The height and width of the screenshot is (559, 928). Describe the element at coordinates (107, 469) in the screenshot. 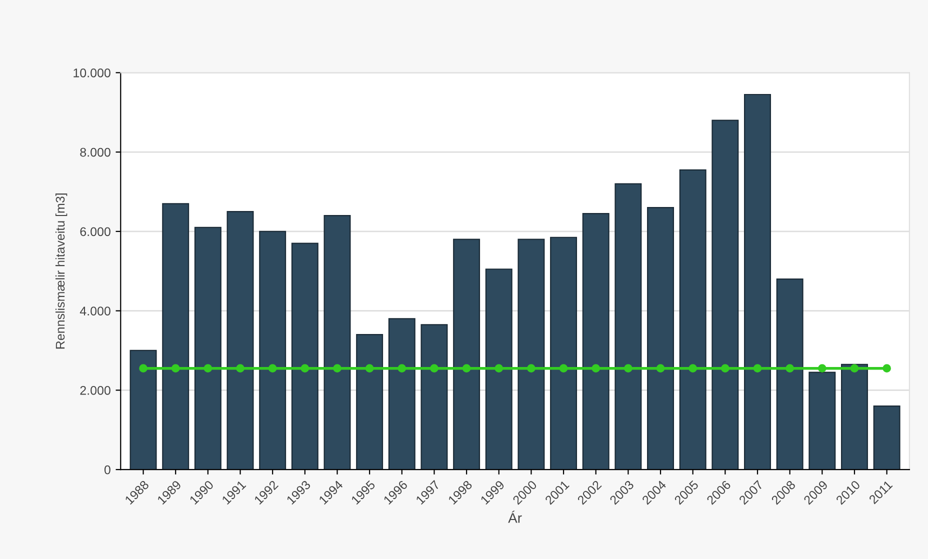

I see `y-tick-label: 0` at that location.